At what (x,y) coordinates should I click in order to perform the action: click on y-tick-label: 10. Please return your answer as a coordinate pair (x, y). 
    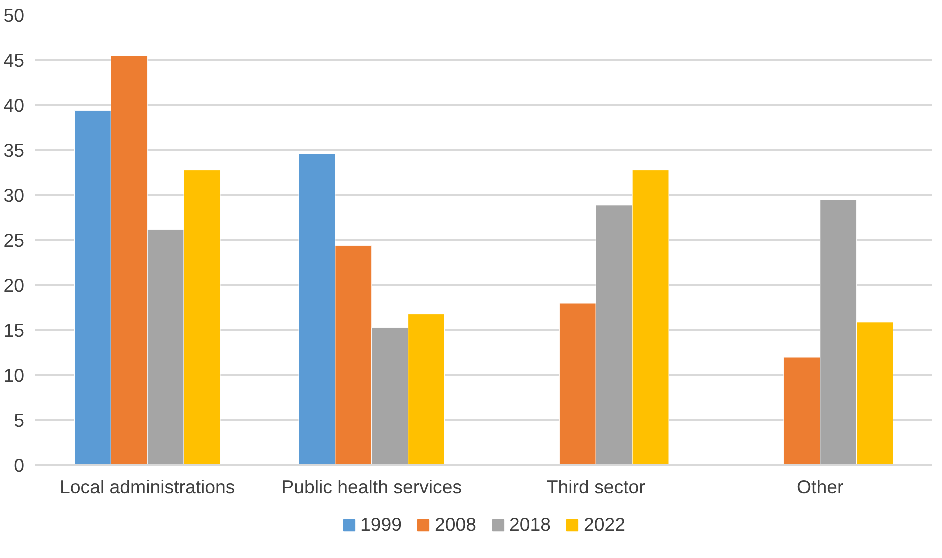
    Looking at the image, I should click on (14, 375).